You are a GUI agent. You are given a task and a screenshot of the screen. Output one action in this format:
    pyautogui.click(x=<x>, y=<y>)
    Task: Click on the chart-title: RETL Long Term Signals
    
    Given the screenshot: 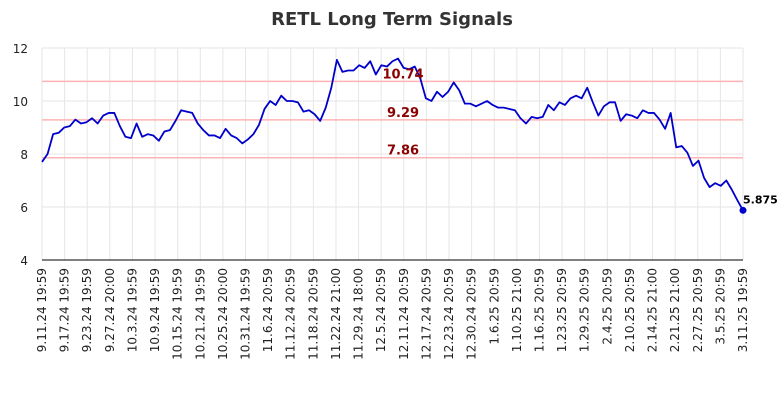 What is the action you would take?
    pyautogui.click(x=392, y=19)
    